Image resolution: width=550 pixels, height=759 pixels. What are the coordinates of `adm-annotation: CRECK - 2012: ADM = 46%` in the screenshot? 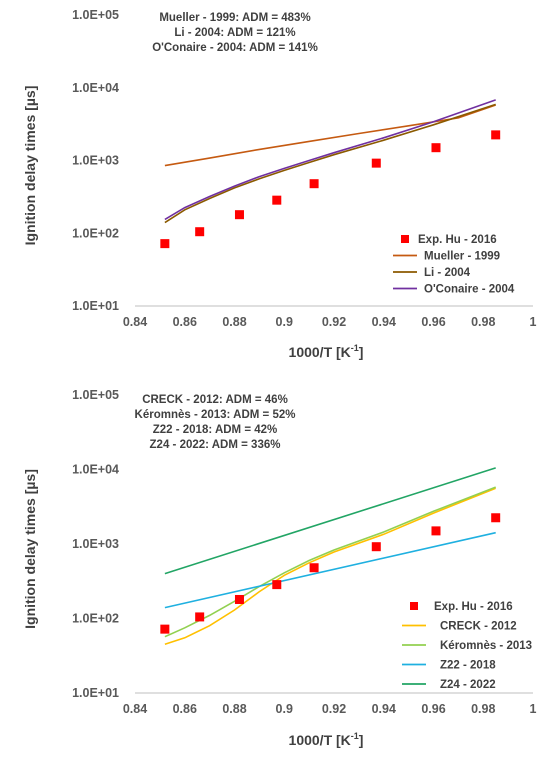 It's located at (215, 400).